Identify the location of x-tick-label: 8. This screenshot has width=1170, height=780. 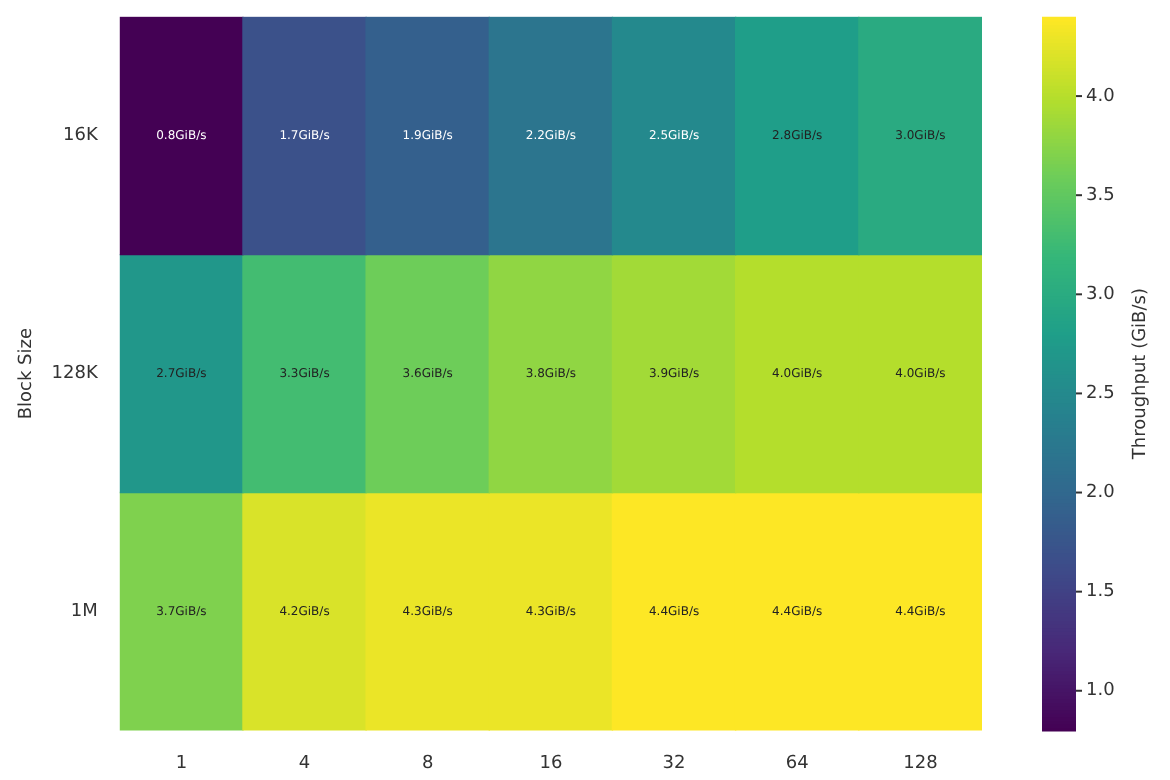
(427, 763).